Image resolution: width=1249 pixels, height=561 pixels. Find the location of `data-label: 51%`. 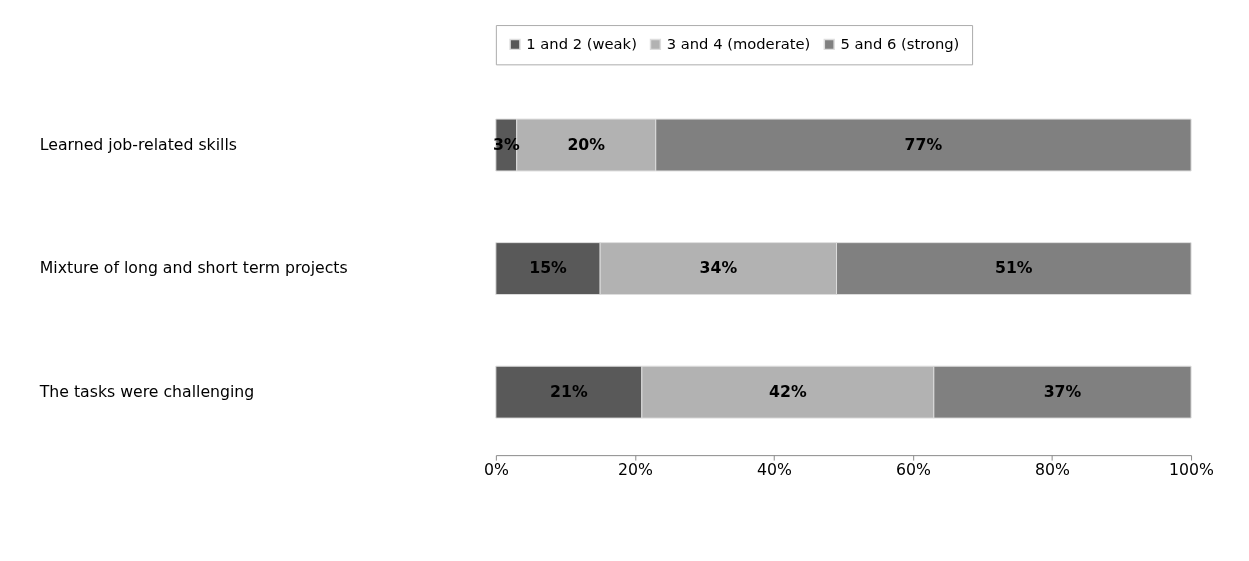

data-label: 51% is located at coordinates (1013, 268).